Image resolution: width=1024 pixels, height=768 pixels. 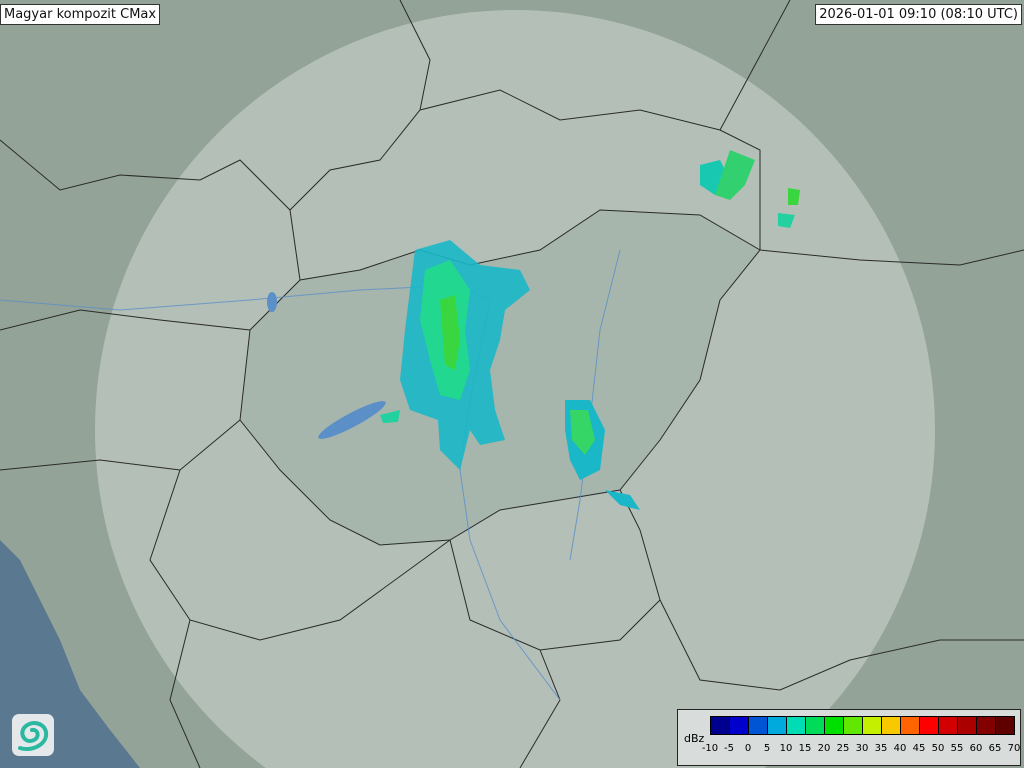 I want to click on dbz-legend: dBz -10 -5 0 5 10 15 20 25 30 35 40 45 50 55 60 65 70, so click(x=849, y=737).